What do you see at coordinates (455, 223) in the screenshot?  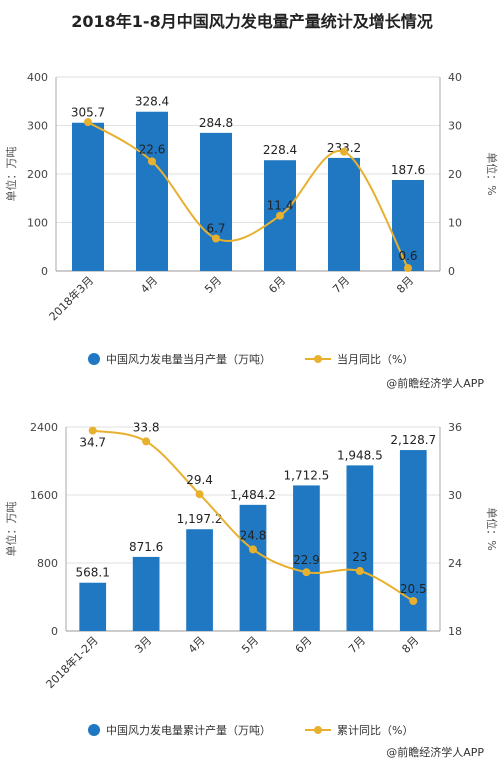 I see `y2-tick-label: 10` at bounding box center [455, 223].